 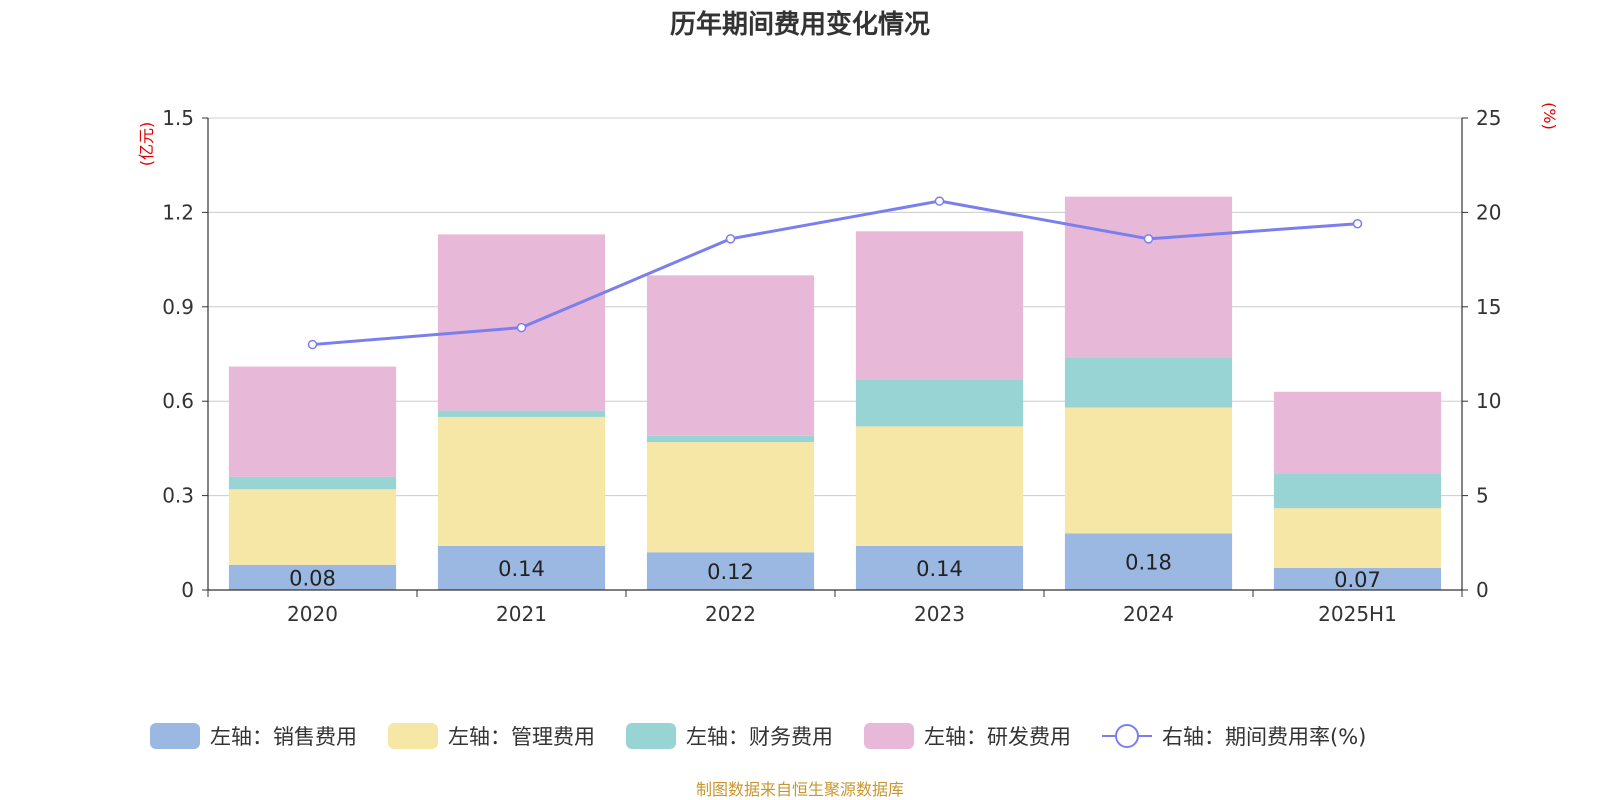 I want to click on left-axis-tick-label: 1.5, so click(x=178, y=118).